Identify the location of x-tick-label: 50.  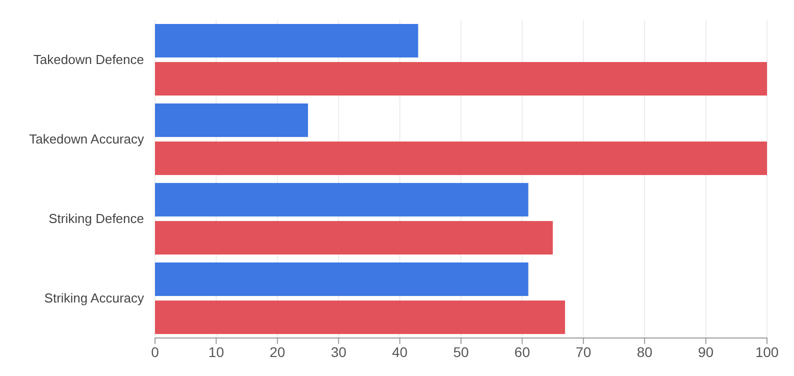
(461, 352).